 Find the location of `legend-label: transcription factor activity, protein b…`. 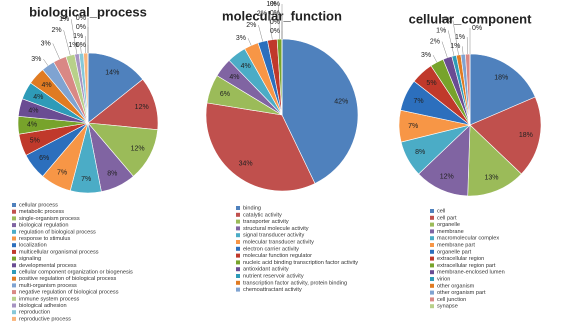

legend-label: transcription factor activity, protein b… is located at coordinates (295, 283).